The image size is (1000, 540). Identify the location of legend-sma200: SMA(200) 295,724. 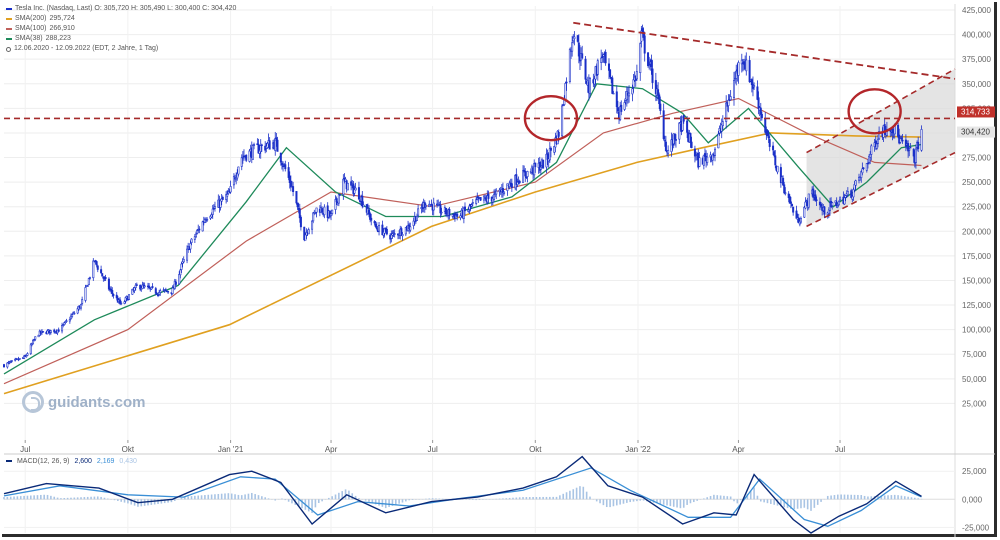
(121, 19).